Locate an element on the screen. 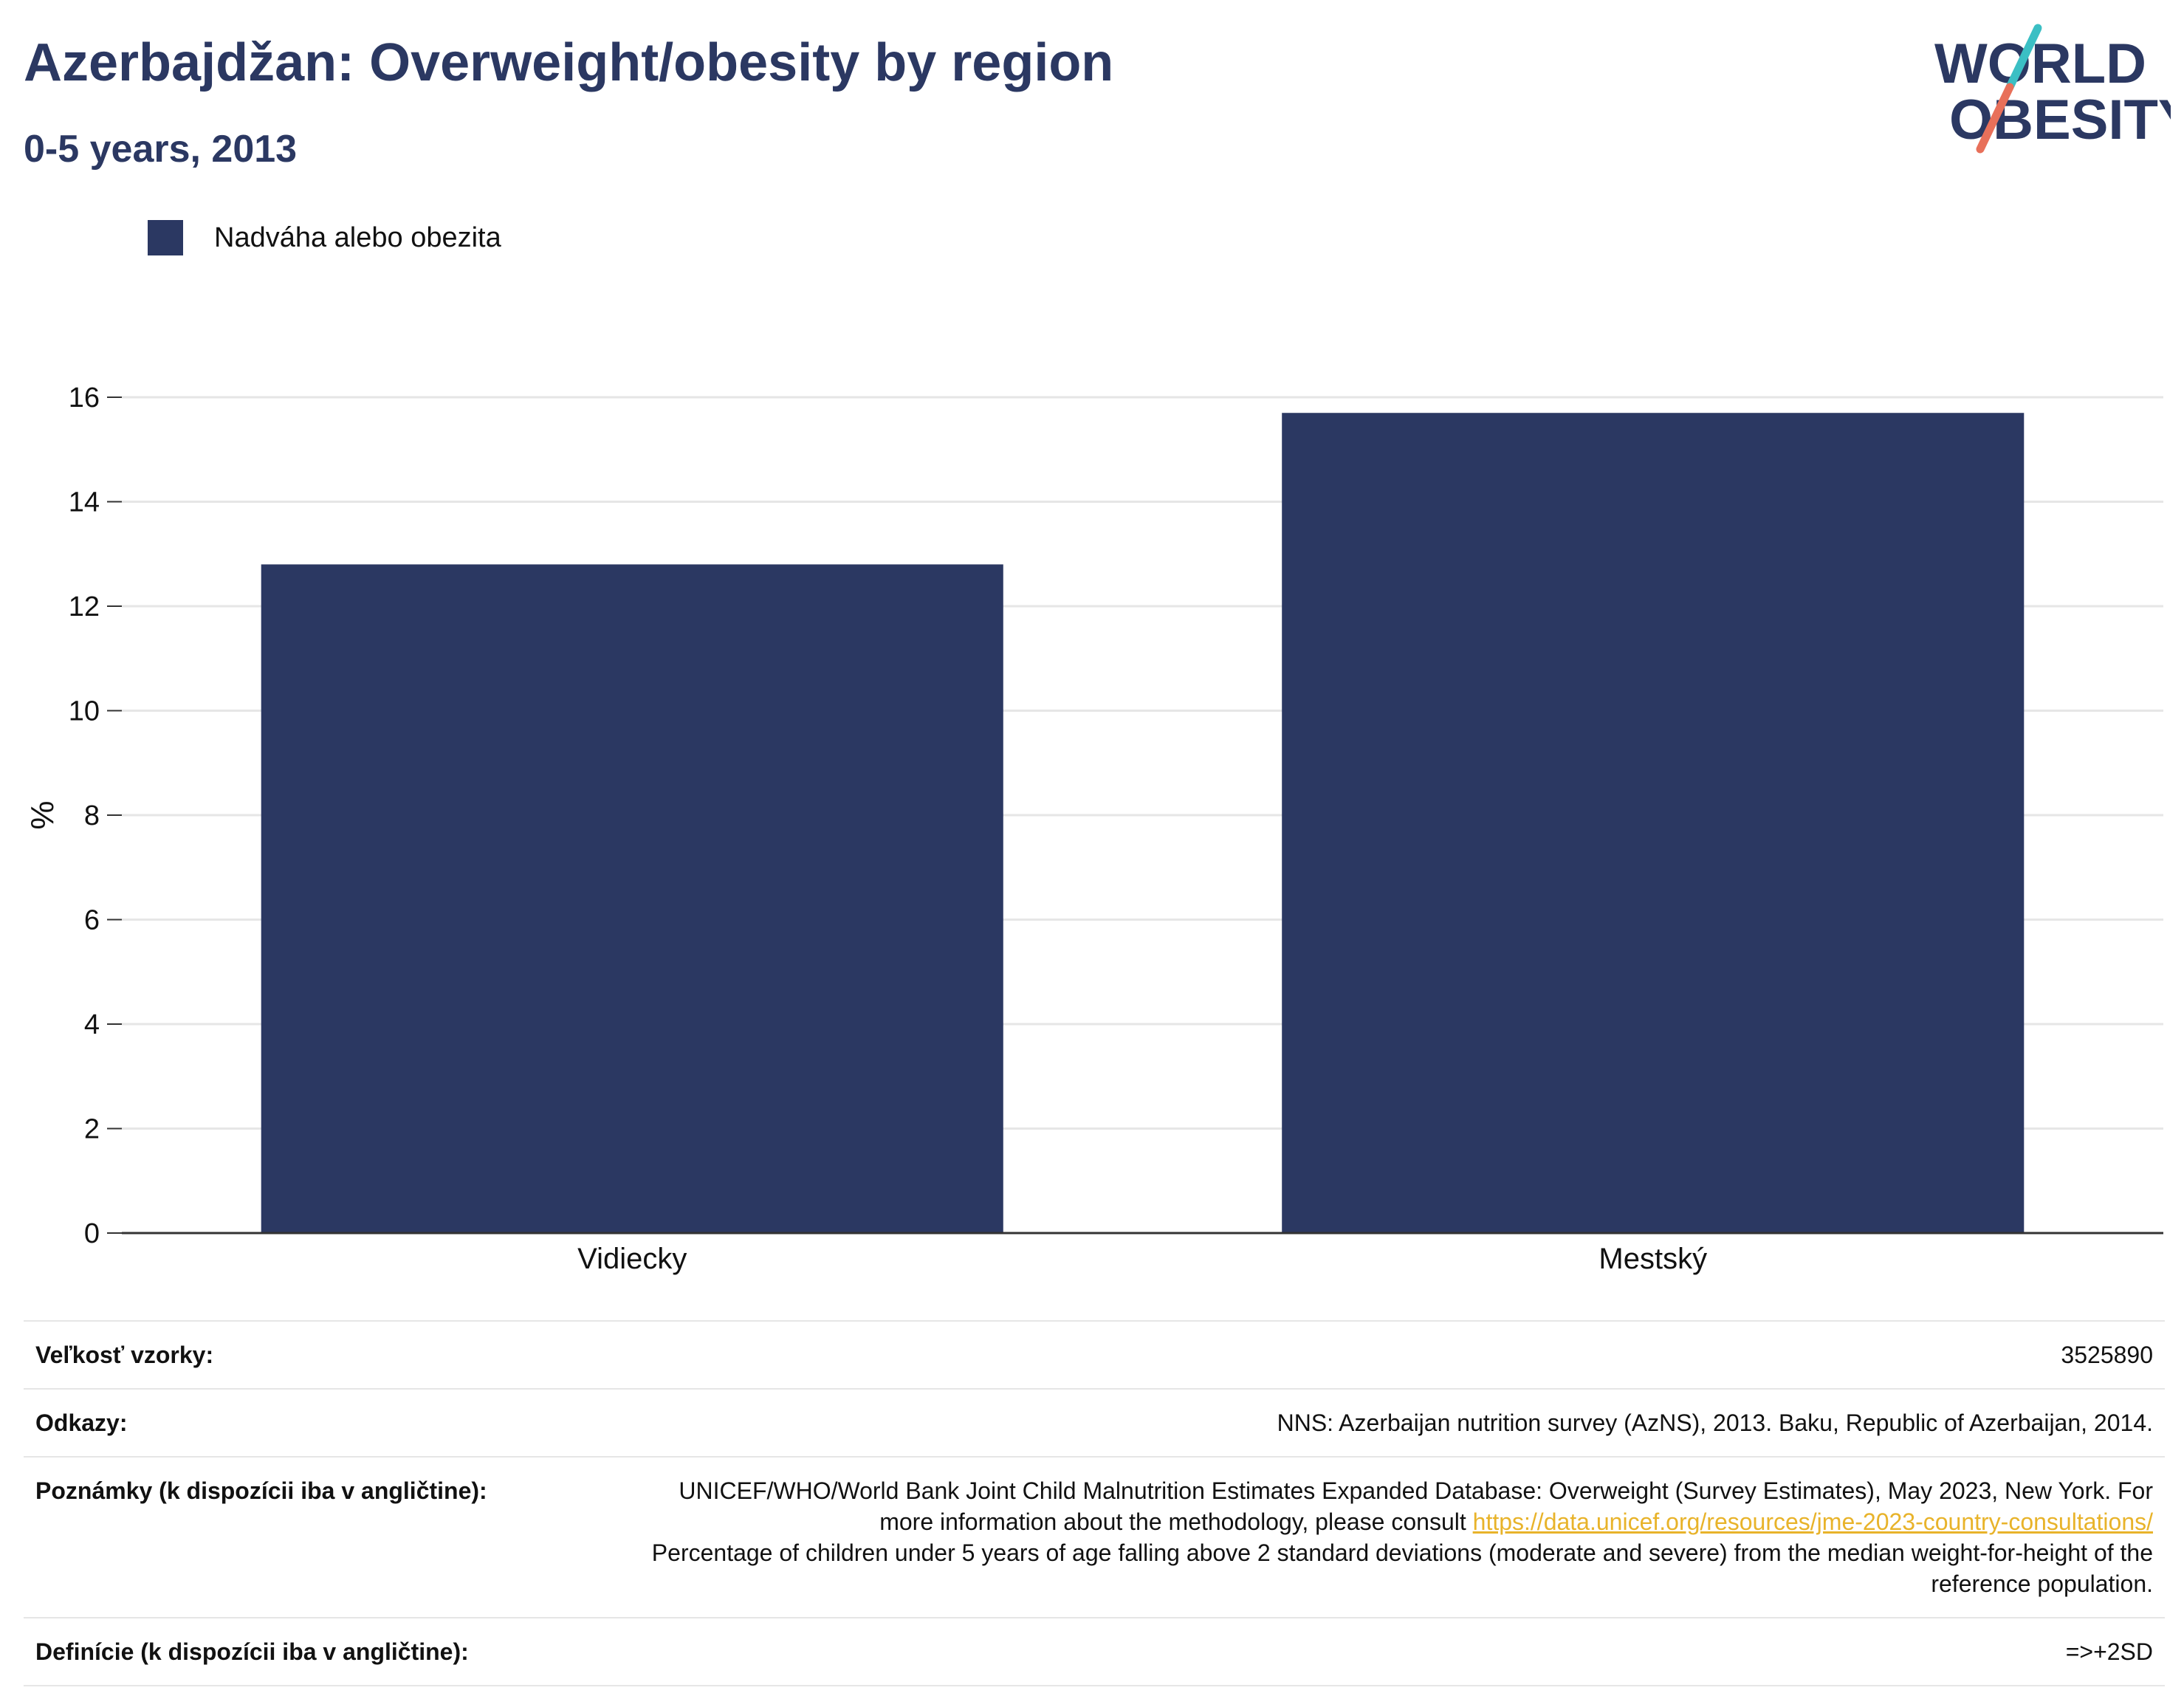  definitions-value: =>+2SD is located at coordinates (2109, 1651).